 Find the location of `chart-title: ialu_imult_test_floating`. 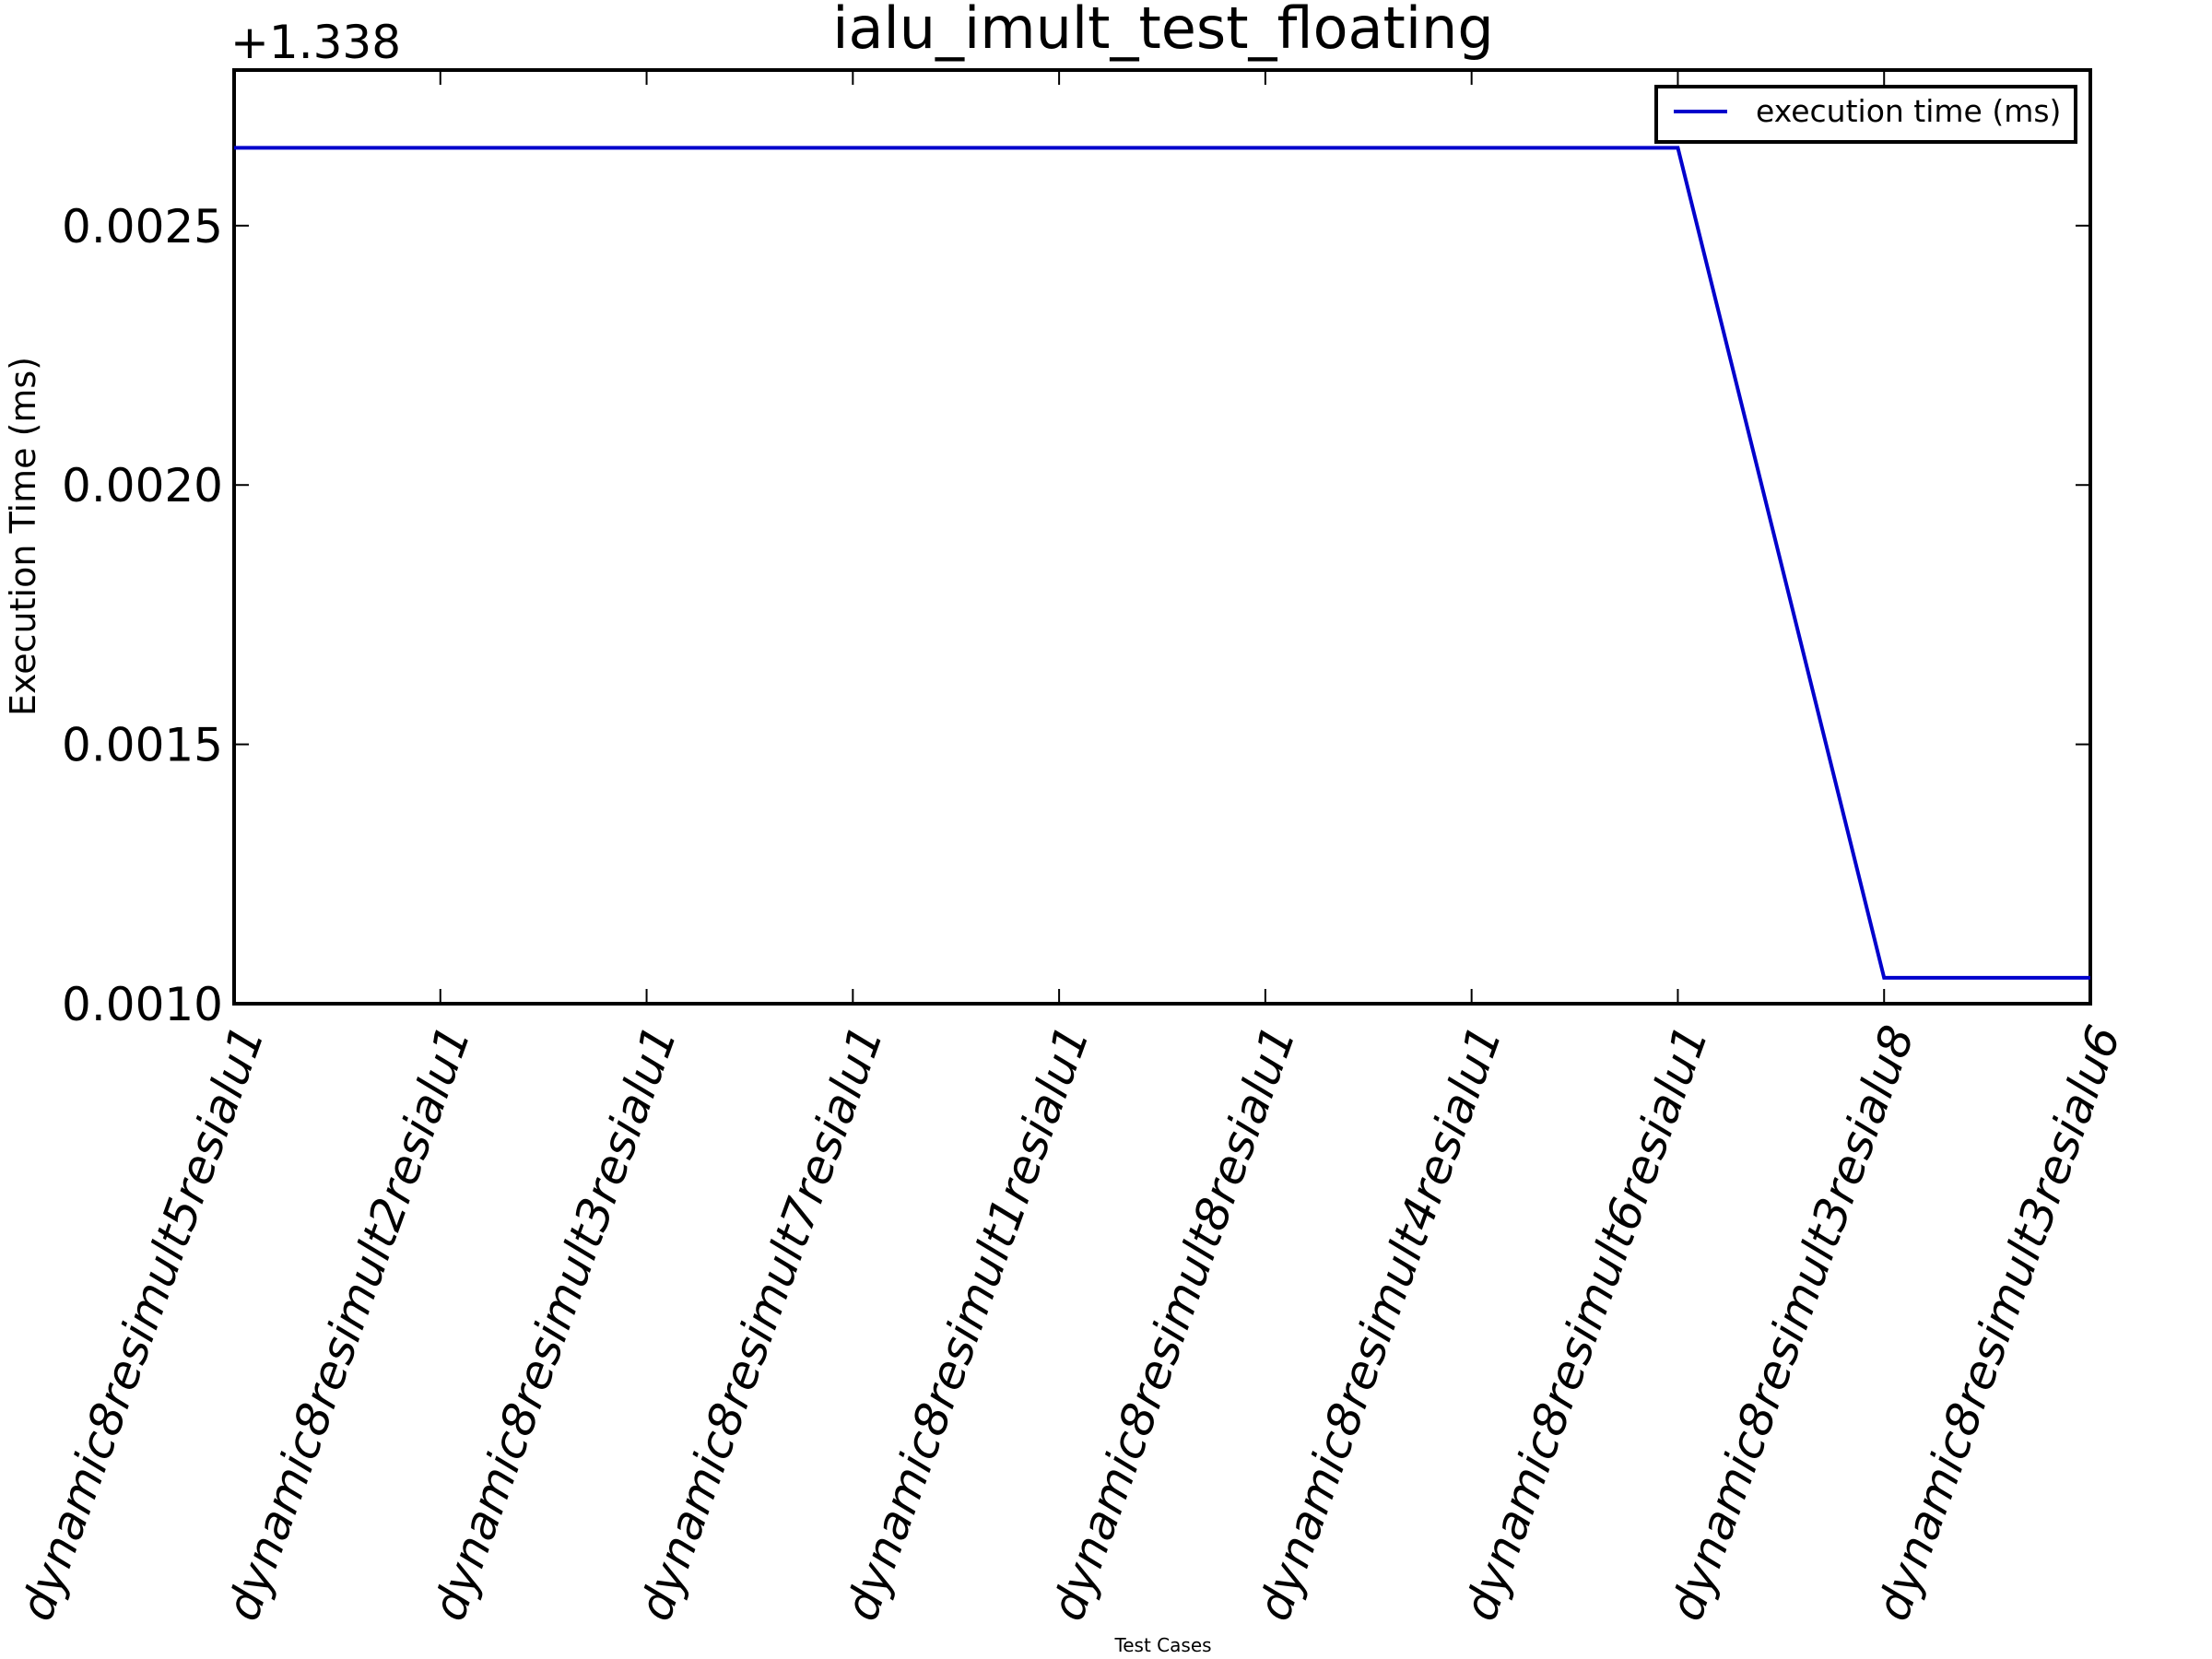

chart-title: ialu_imult_test_floating is located at coordinates (1162, 31).